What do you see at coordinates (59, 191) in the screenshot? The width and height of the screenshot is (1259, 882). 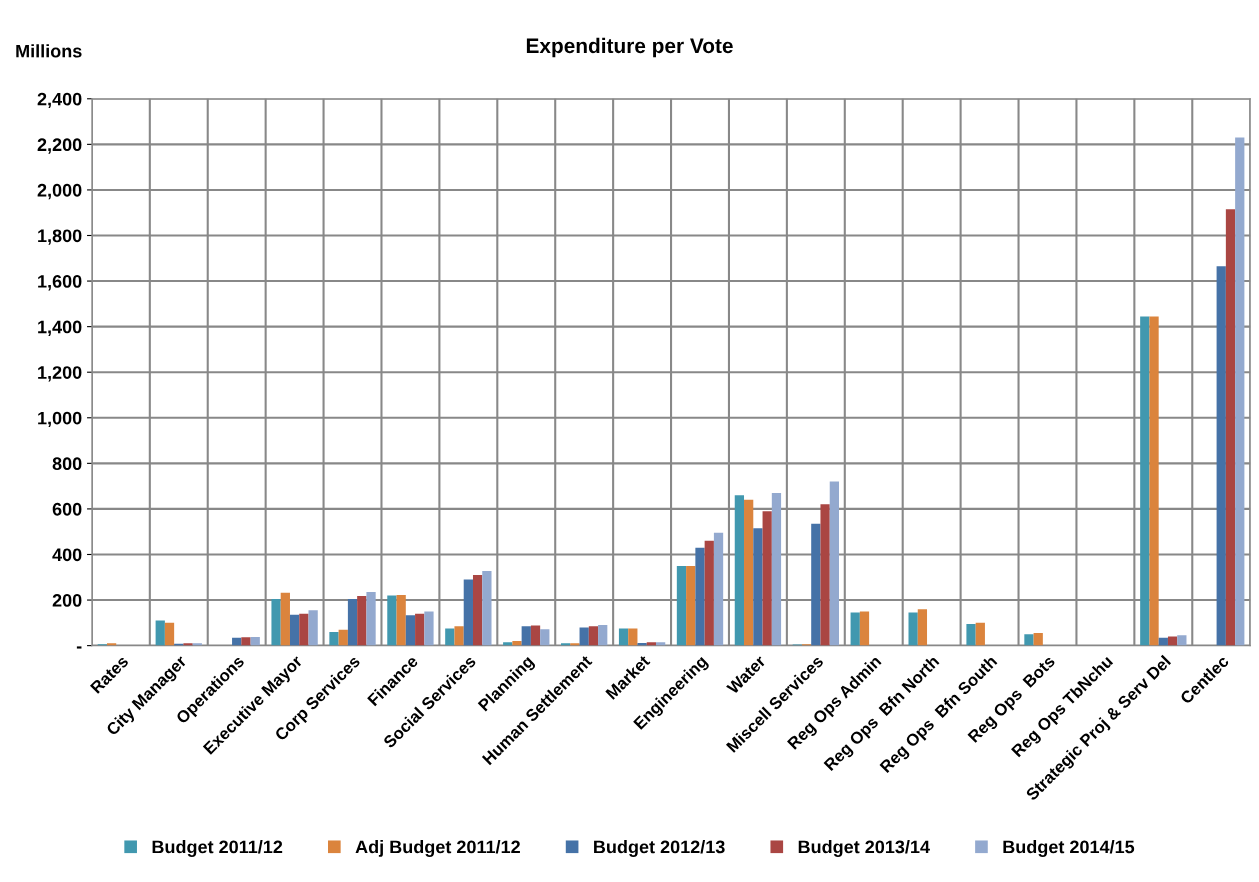 I see `y-tick-label: 2,000` at bounding box center [59, 191].